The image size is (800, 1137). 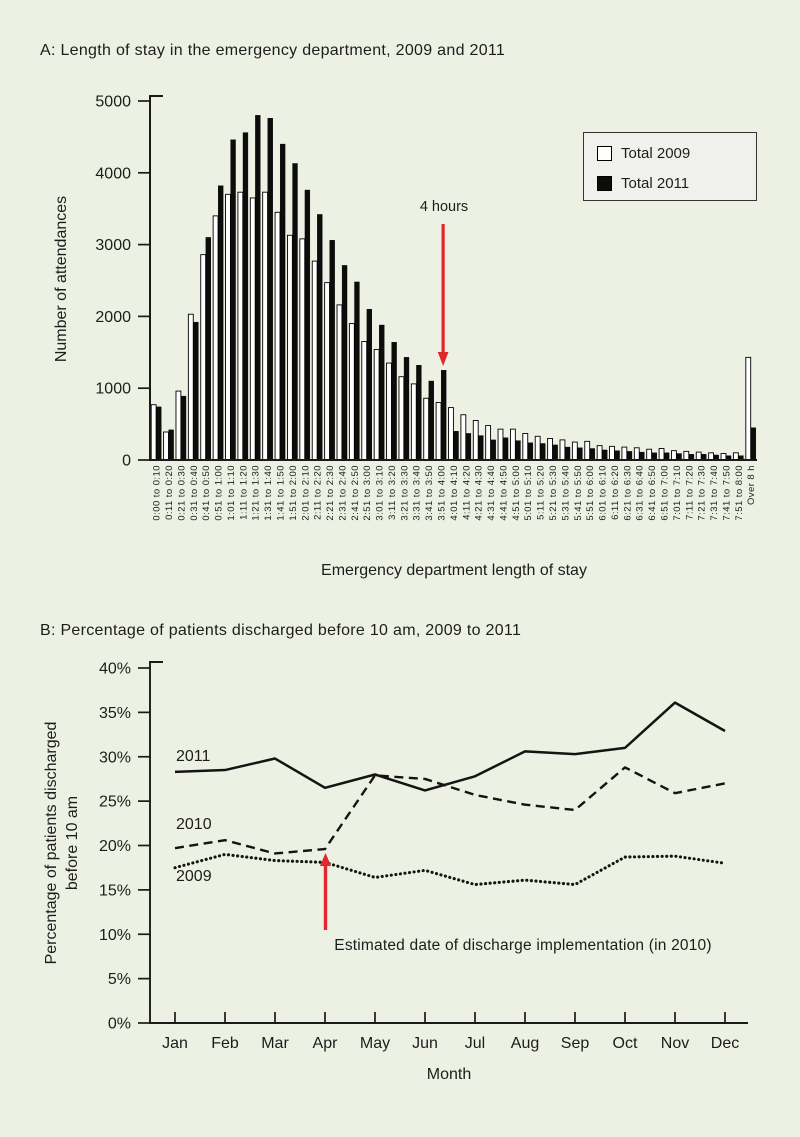 What do you see at coordinates (702, 493) in the screenshot?
I see `x-tick-label: 7:21 to 7:30` at bounding box center [702, 493].